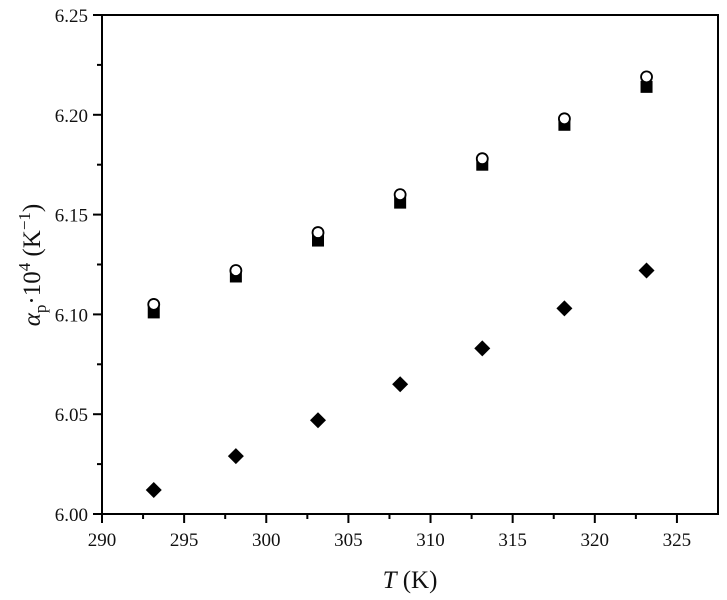  I want to click on x-tick-label: 320, so click(595, 540).